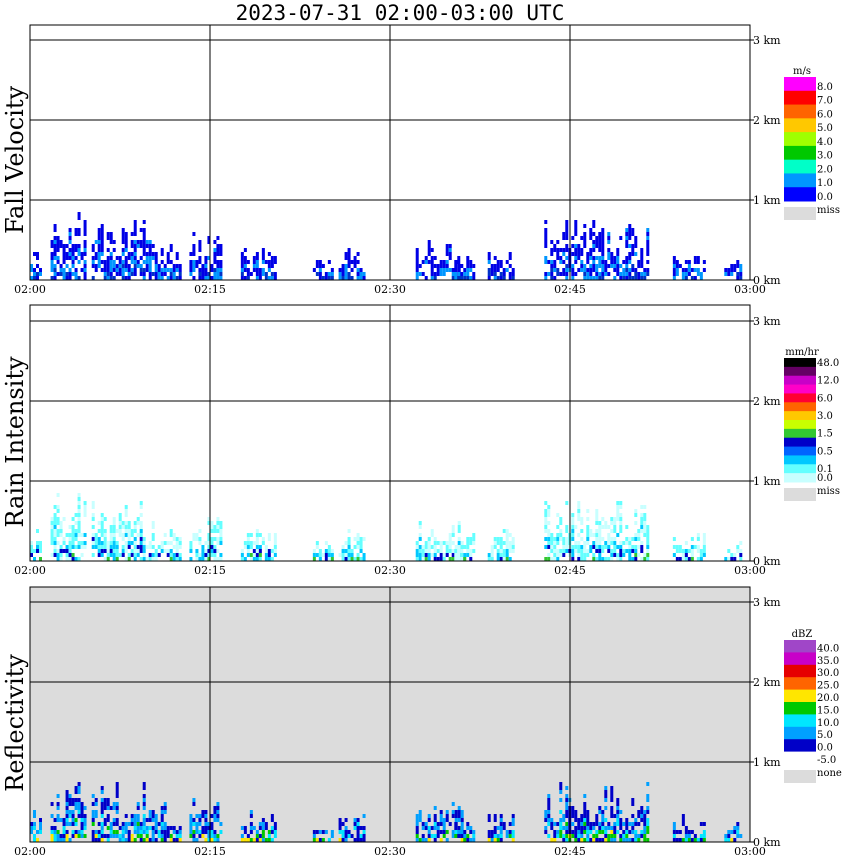  Describe the element at coordinates (828, 673) in the screenshot. I see `legend-label: 30.0` at that location.